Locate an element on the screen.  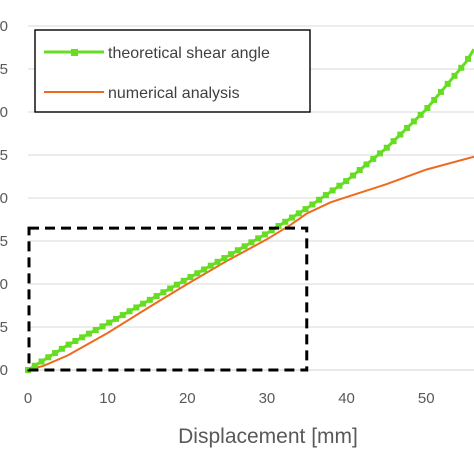
x-tick-label: 40 is located at coordinates (346, 398).